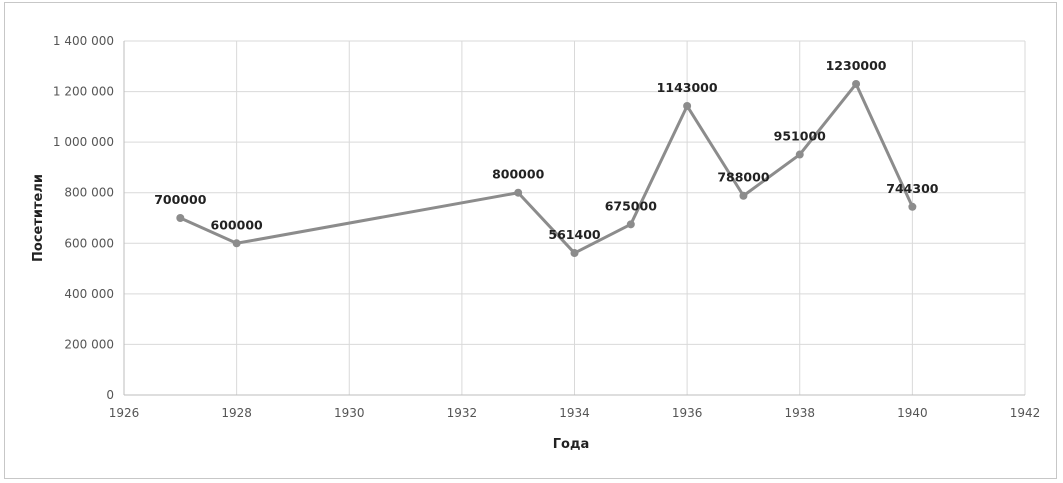 The width and height of the screenshot is (1063, 483). I want to click on x-tick-label: 1938, so click(799, 413).